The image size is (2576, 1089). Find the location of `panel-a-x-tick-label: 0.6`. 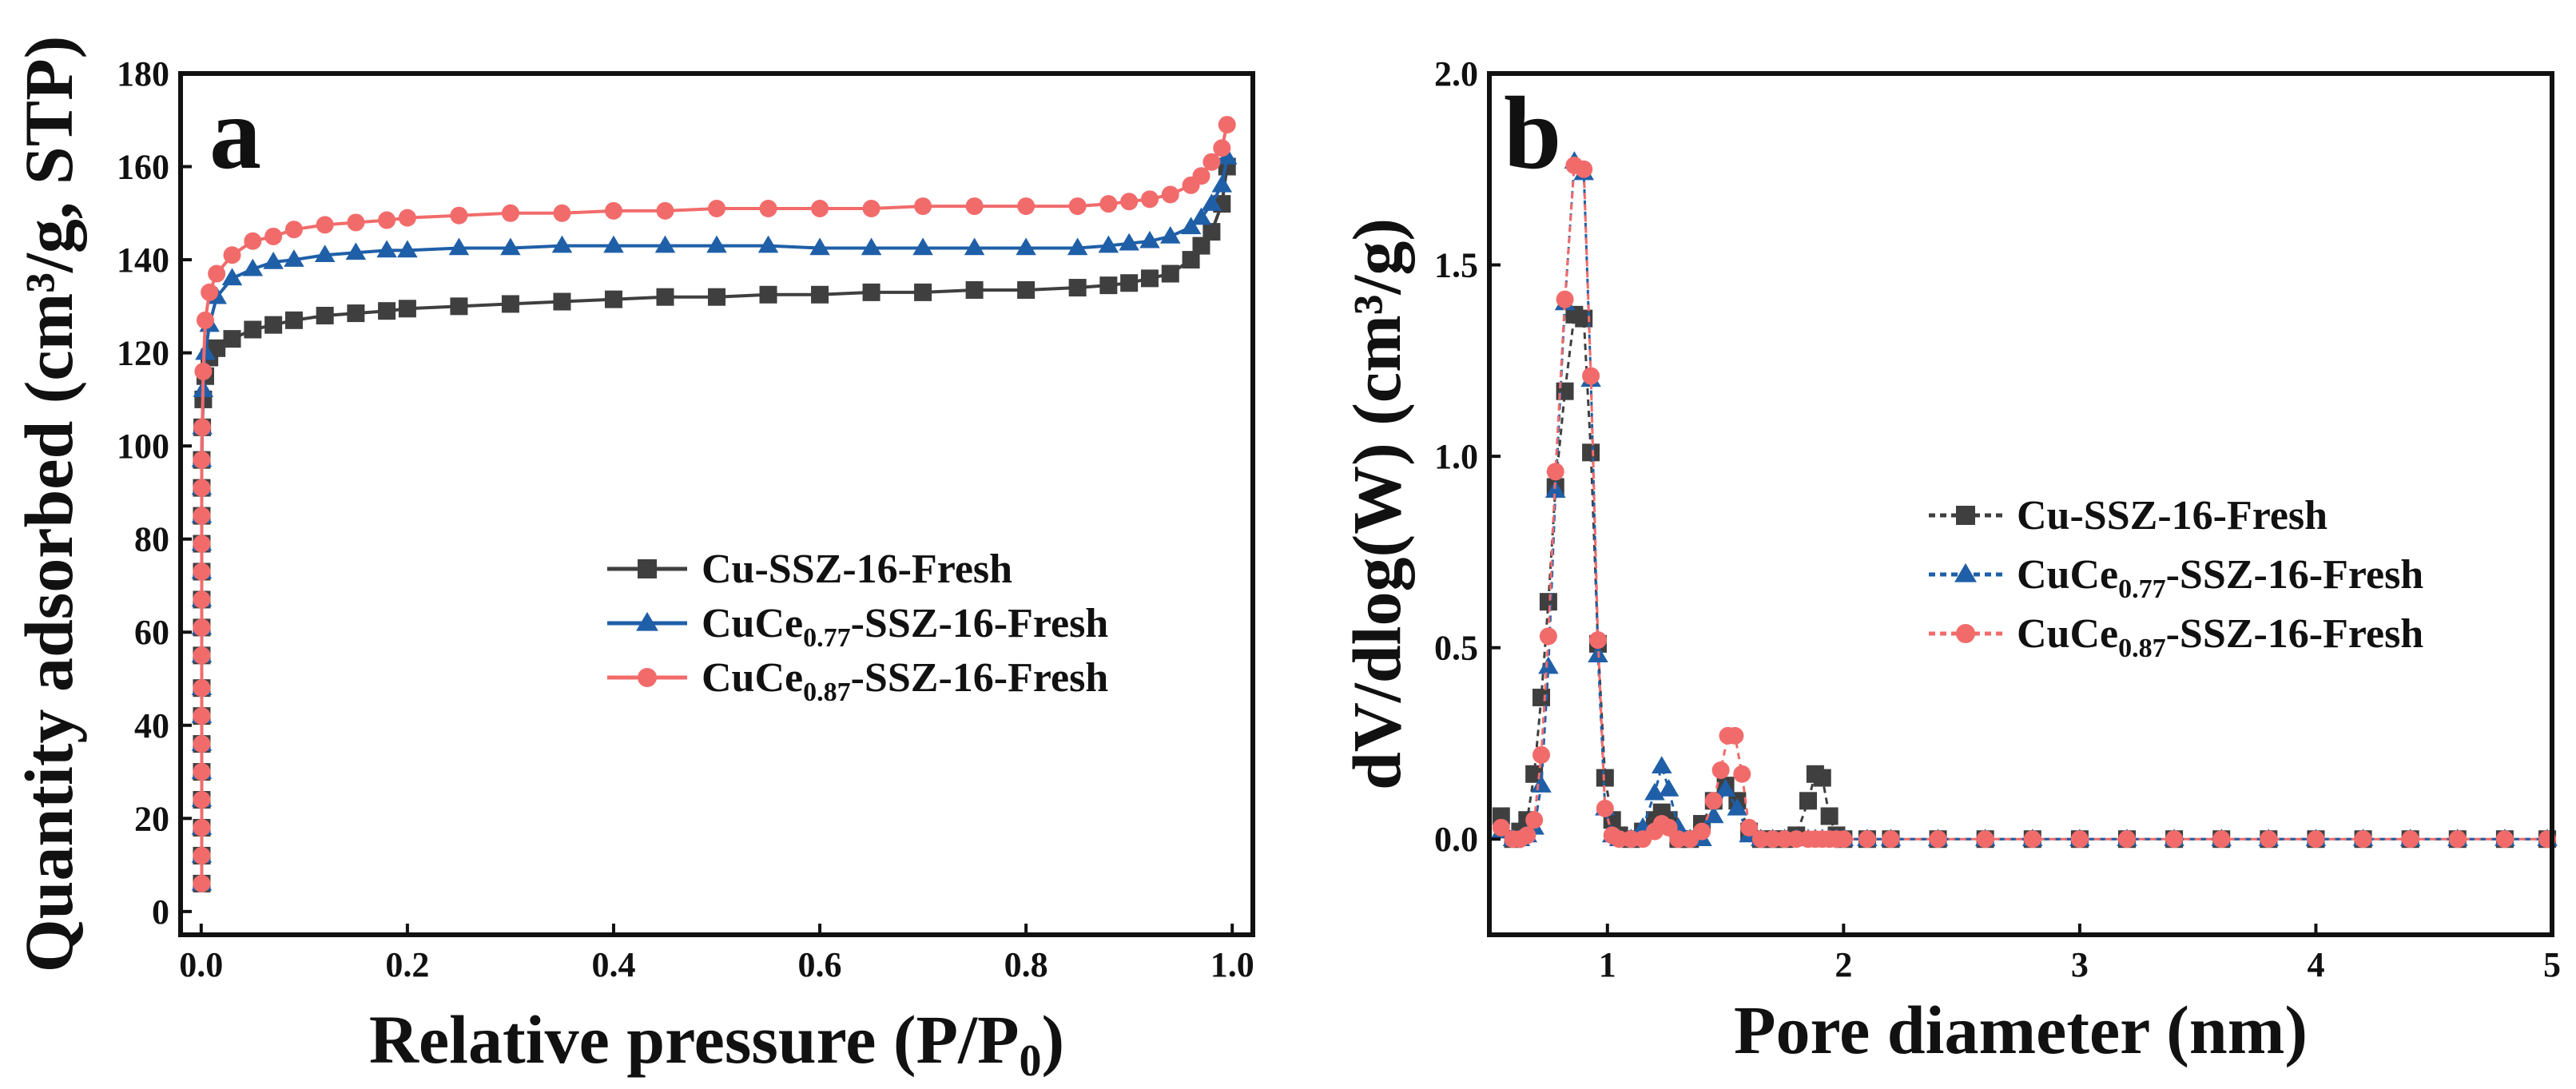

panel-a-x-tick-label: 0.6 is located at coordinates (820, 964).